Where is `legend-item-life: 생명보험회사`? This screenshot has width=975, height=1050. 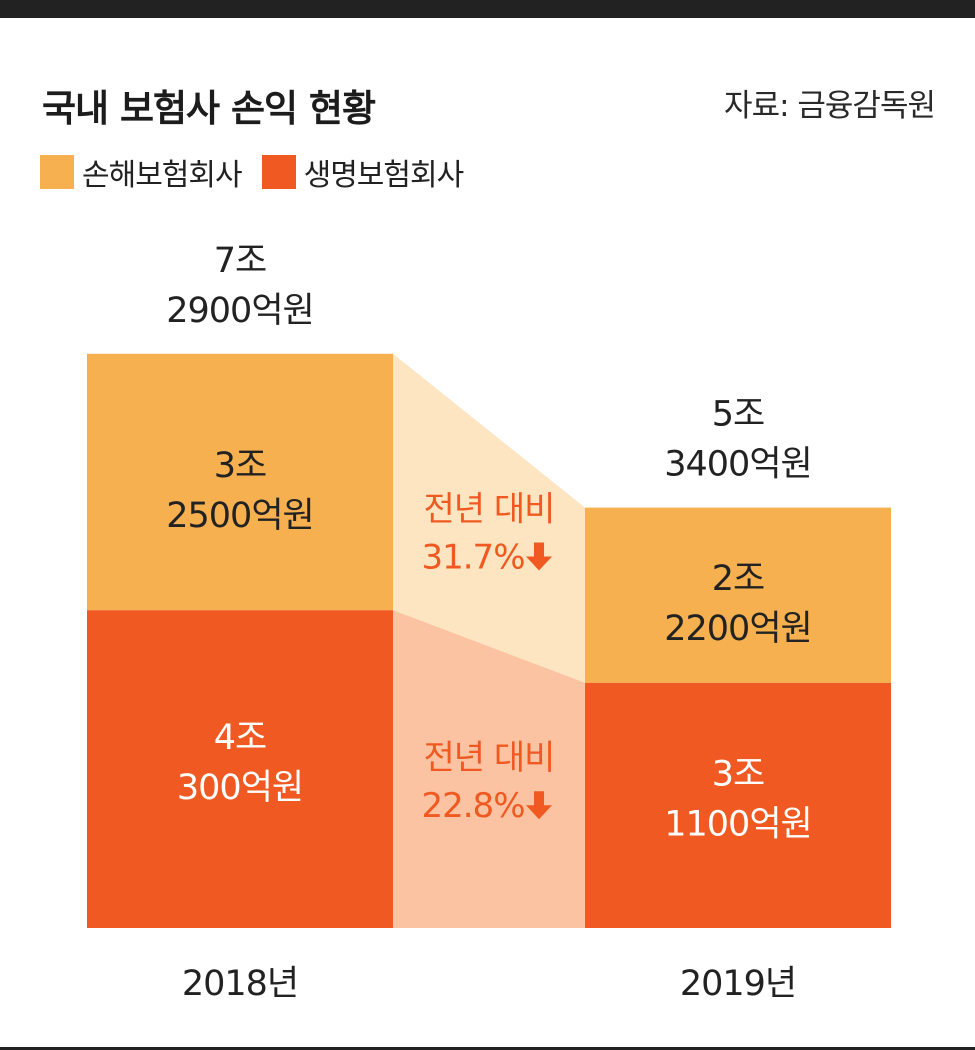 legend-item-life: 생명보험회사 is located at coordinates (363, 172).